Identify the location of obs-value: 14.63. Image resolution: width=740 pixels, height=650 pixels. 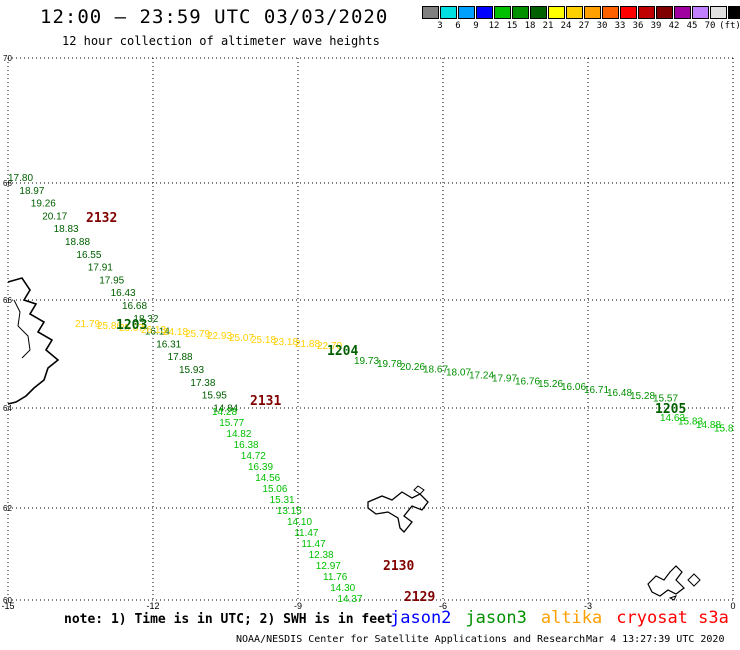
(672, 418).